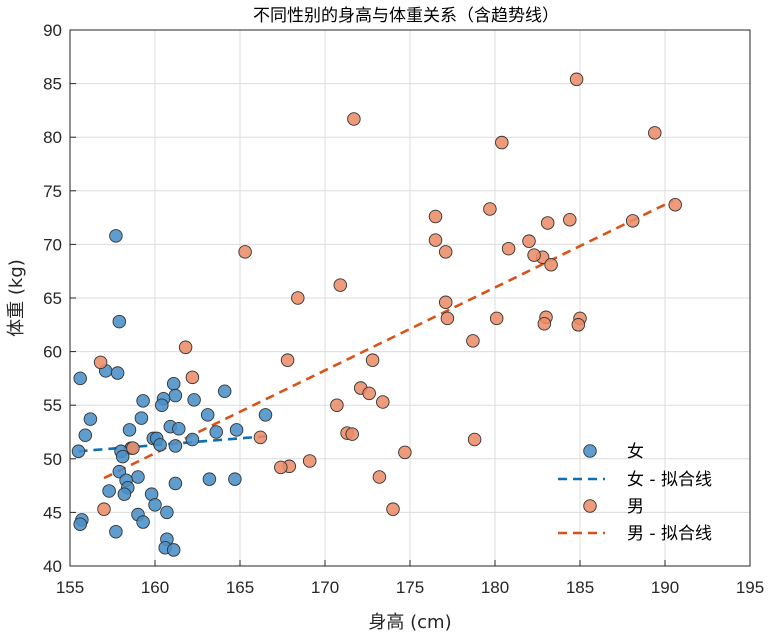 Image resolution: width=769 pixels, height=635 pixels. Describe the element at coordinates (59, 298) in the screenshot. I see `y-ticks: 40 45 50 55 60 65 70 75 80 85 90` at that location.